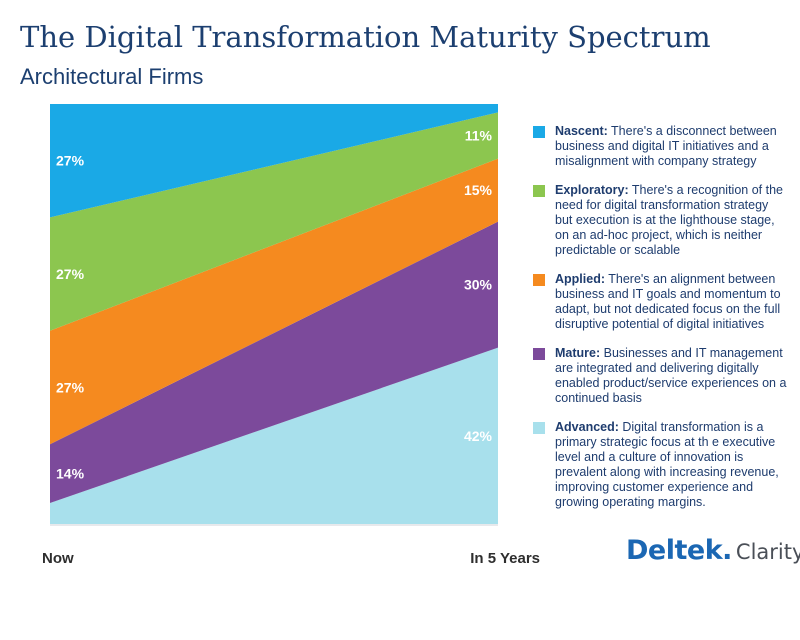 Image resolution: width=800 pixels, height=640 pixels. Describe the element at coordinates (539, 354) in the screenshot. I see `legend-swatch-mature` at that location.